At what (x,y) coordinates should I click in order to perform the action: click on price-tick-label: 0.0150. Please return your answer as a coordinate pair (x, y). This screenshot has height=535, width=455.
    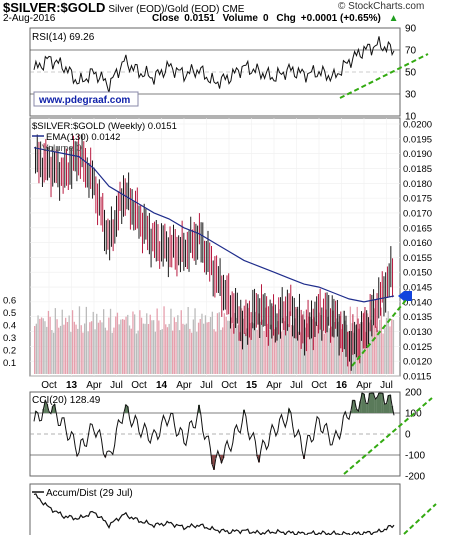
    Looking at the image, I should click on (417, 273).